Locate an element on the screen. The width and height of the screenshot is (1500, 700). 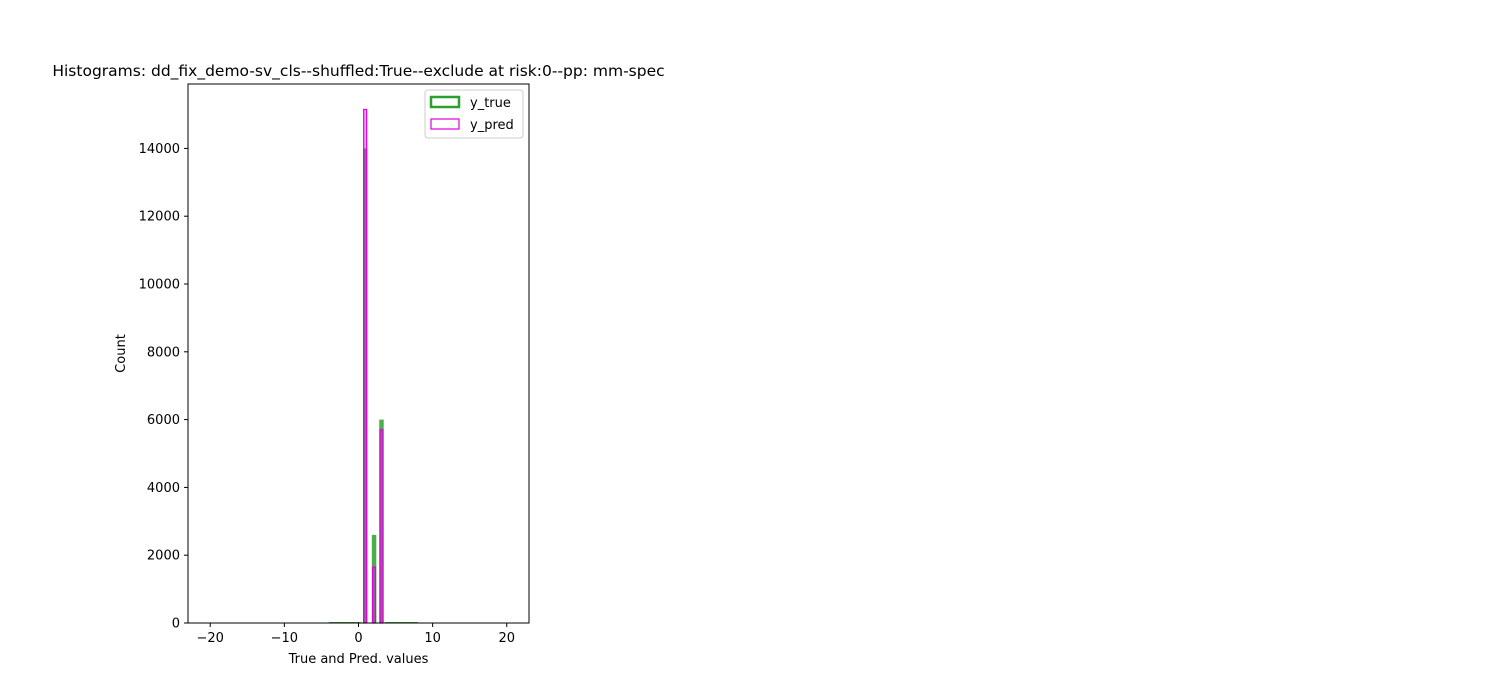
y-true-bars is located at coordinates (373, 385).